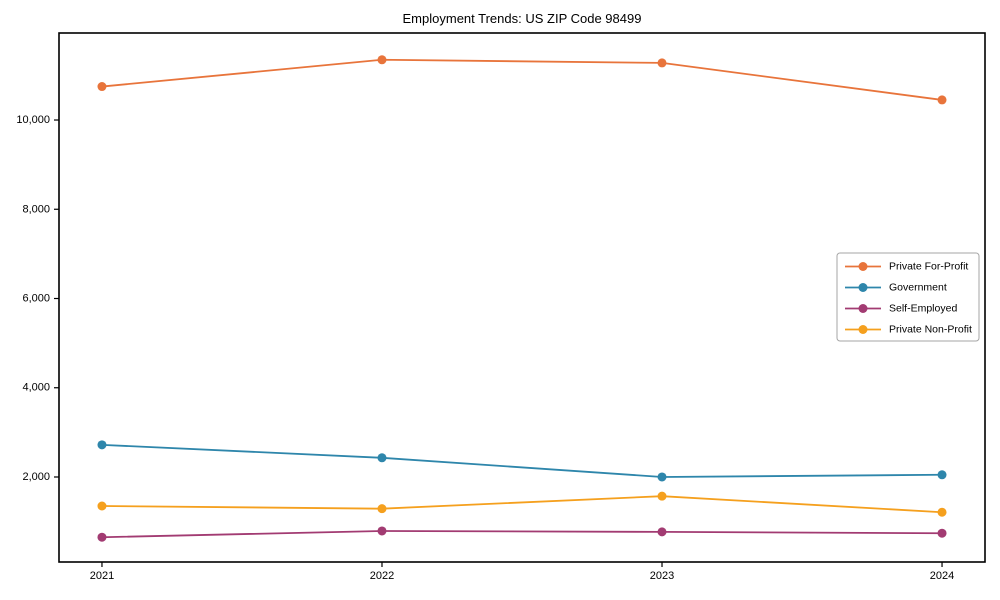 The height and width of the screenshot is (600, 1000). I want to click on legend-box, so click(908, 297).